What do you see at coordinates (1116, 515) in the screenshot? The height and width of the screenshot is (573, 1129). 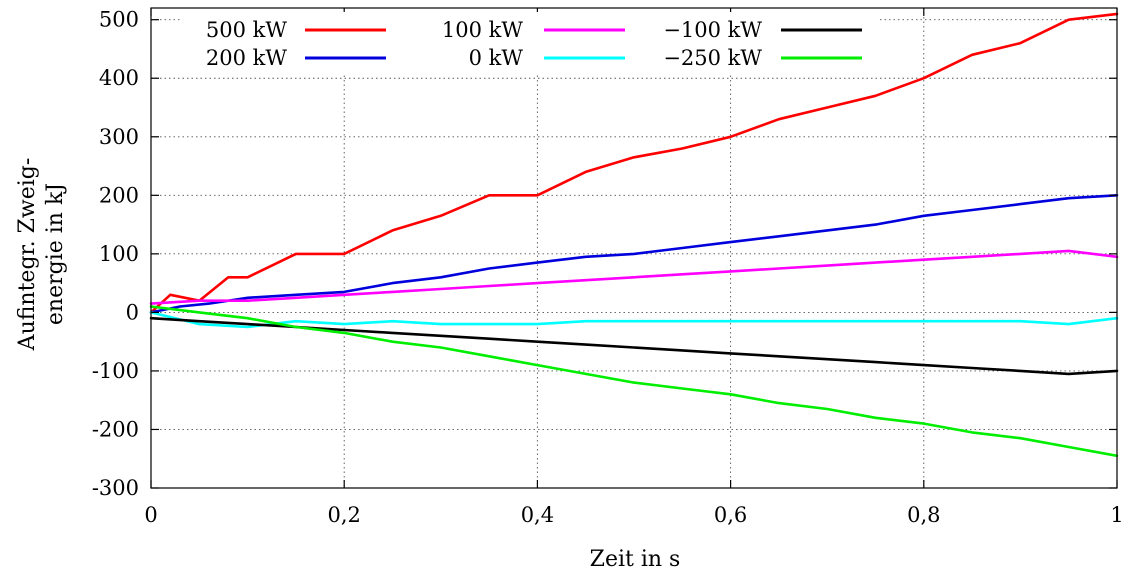 I see `x-tick-label: 1` at bounding box center [1116, 515].